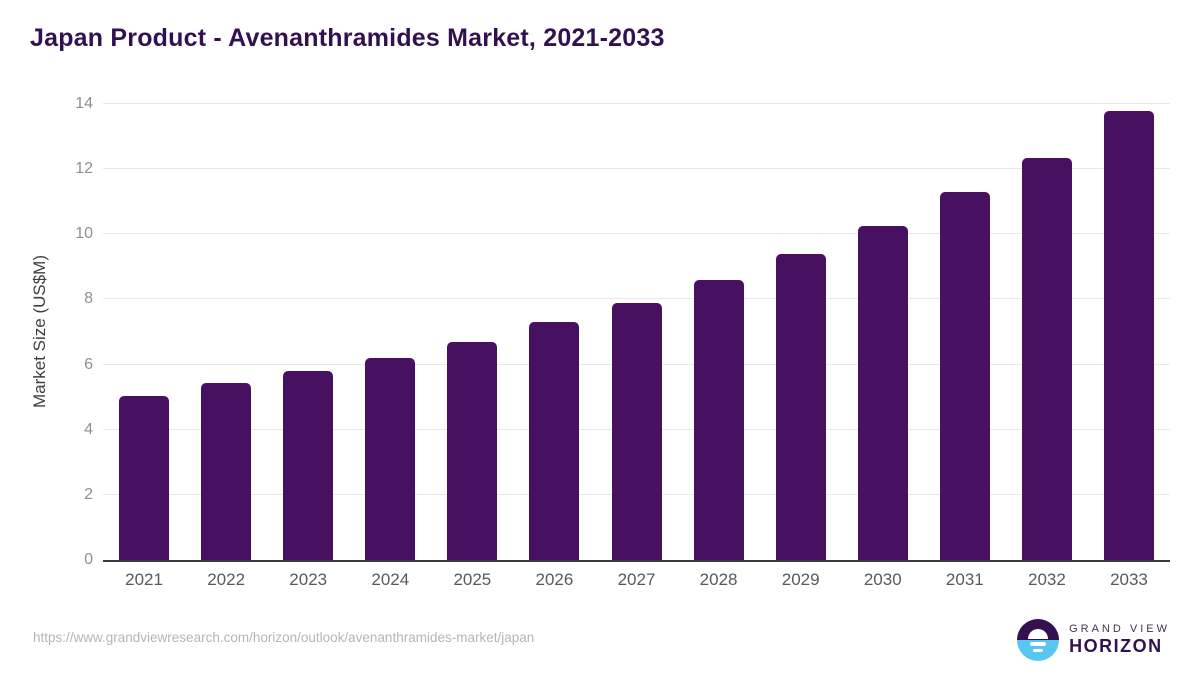  Describe the element at coordinates (144, 477) in the screenshot. I see `bar-2021` at that location.